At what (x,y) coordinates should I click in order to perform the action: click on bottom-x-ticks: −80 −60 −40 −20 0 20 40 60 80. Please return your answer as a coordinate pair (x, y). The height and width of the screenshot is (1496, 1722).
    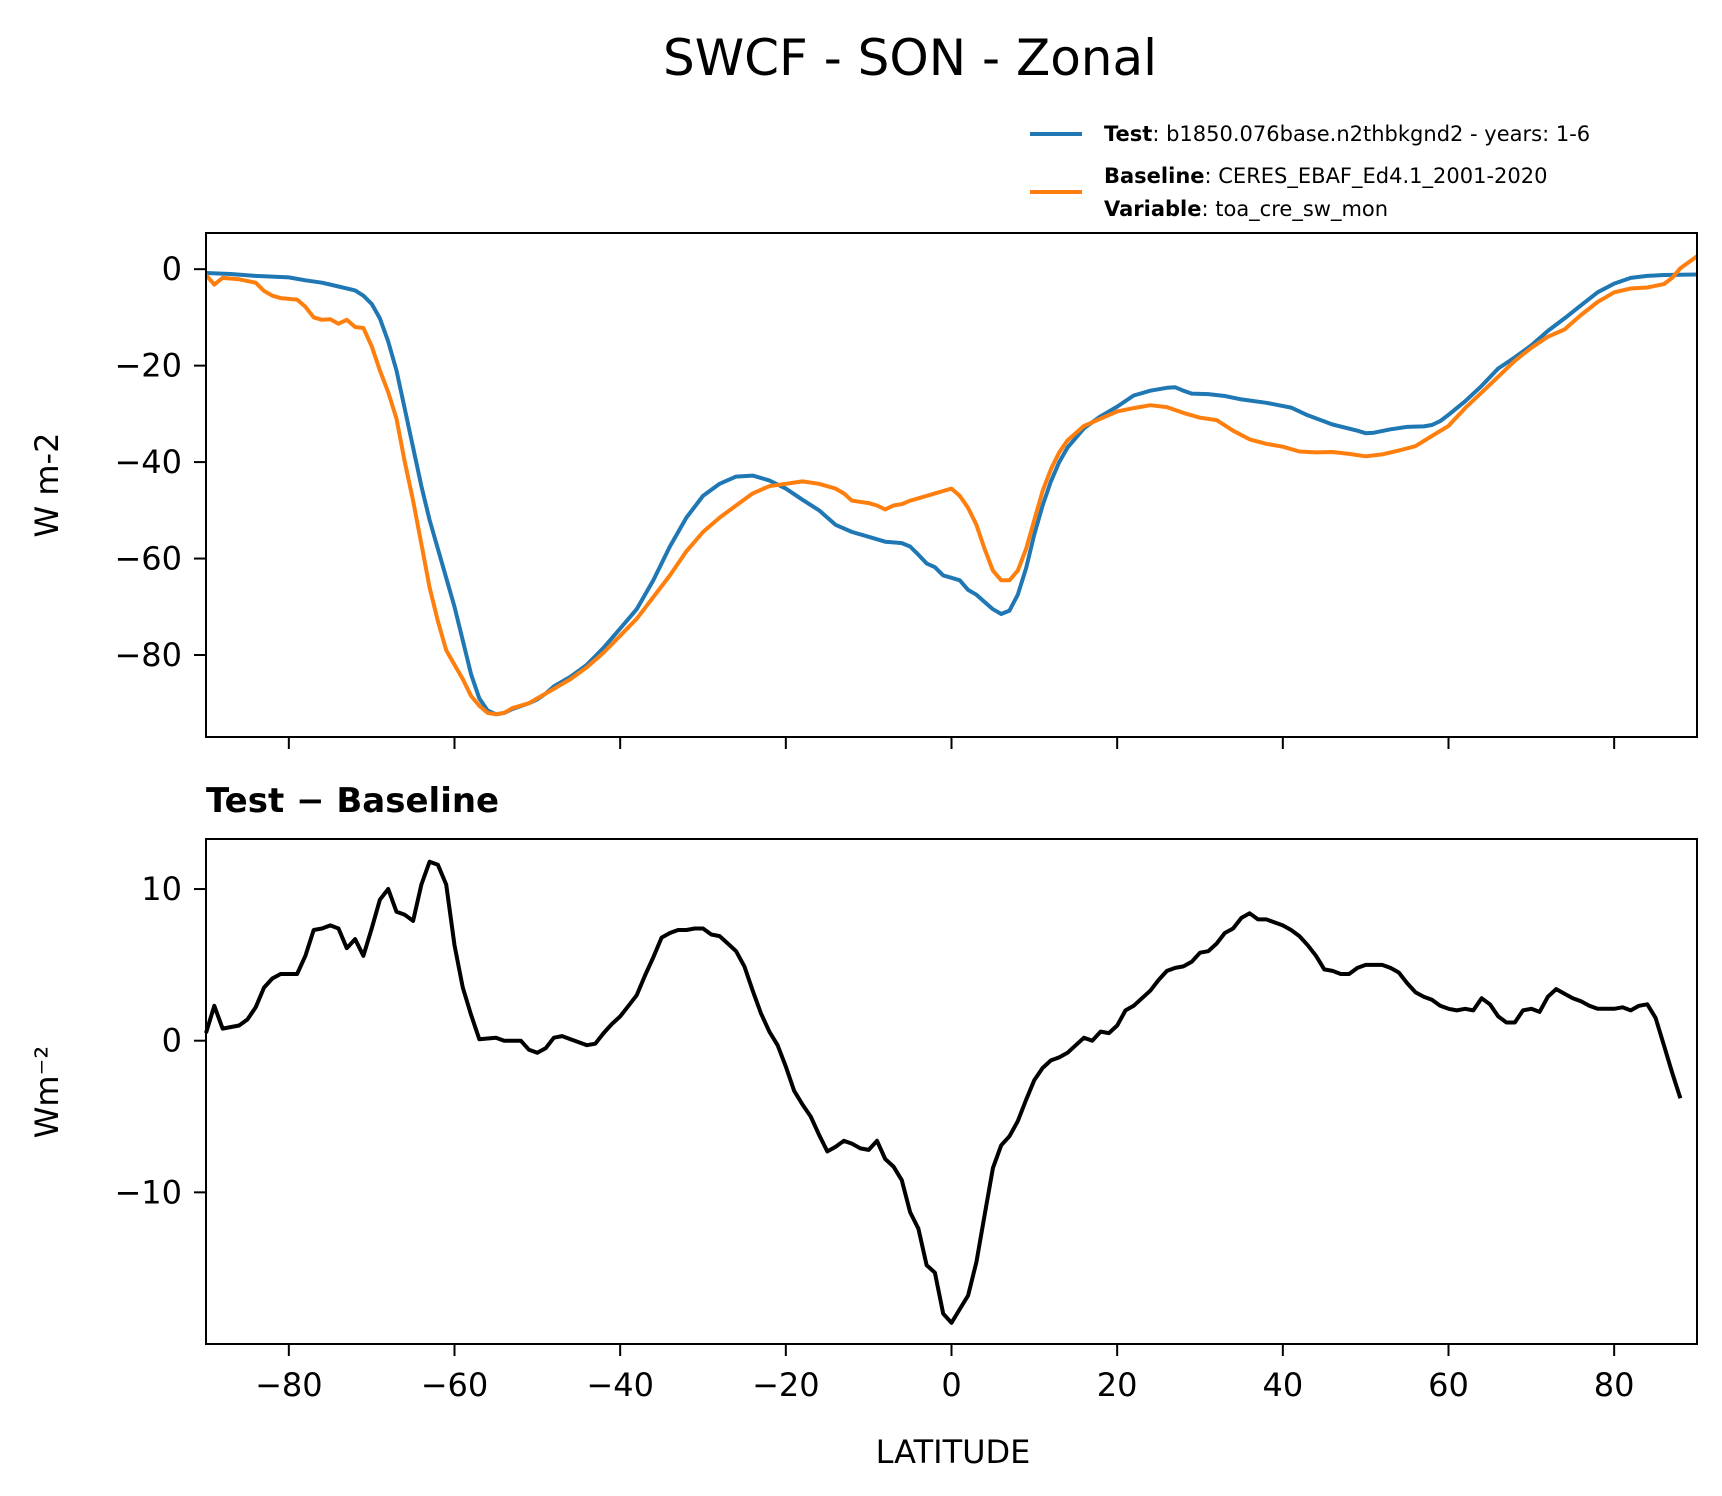
    Looking at the image, I should click on (945, 1374).